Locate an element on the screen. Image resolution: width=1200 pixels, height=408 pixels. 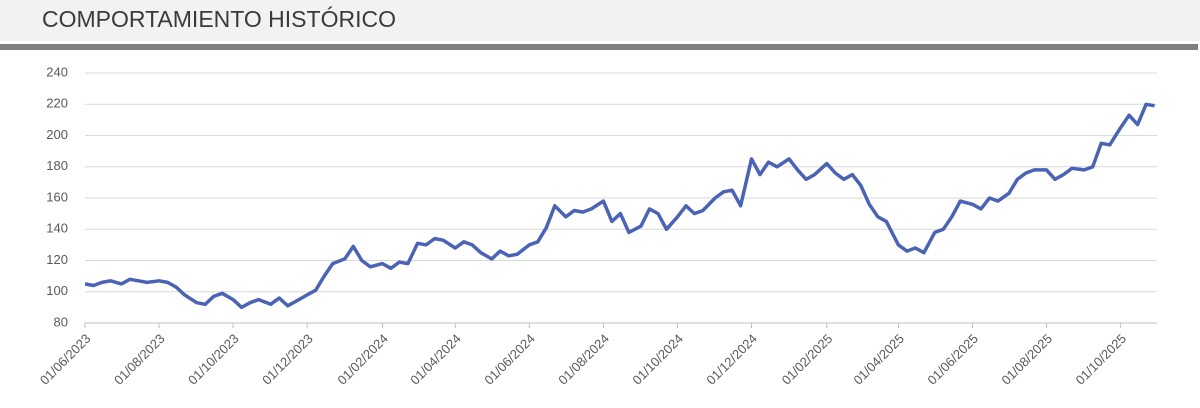
y-tick-label: 100 is located at coordinates (57, 290).